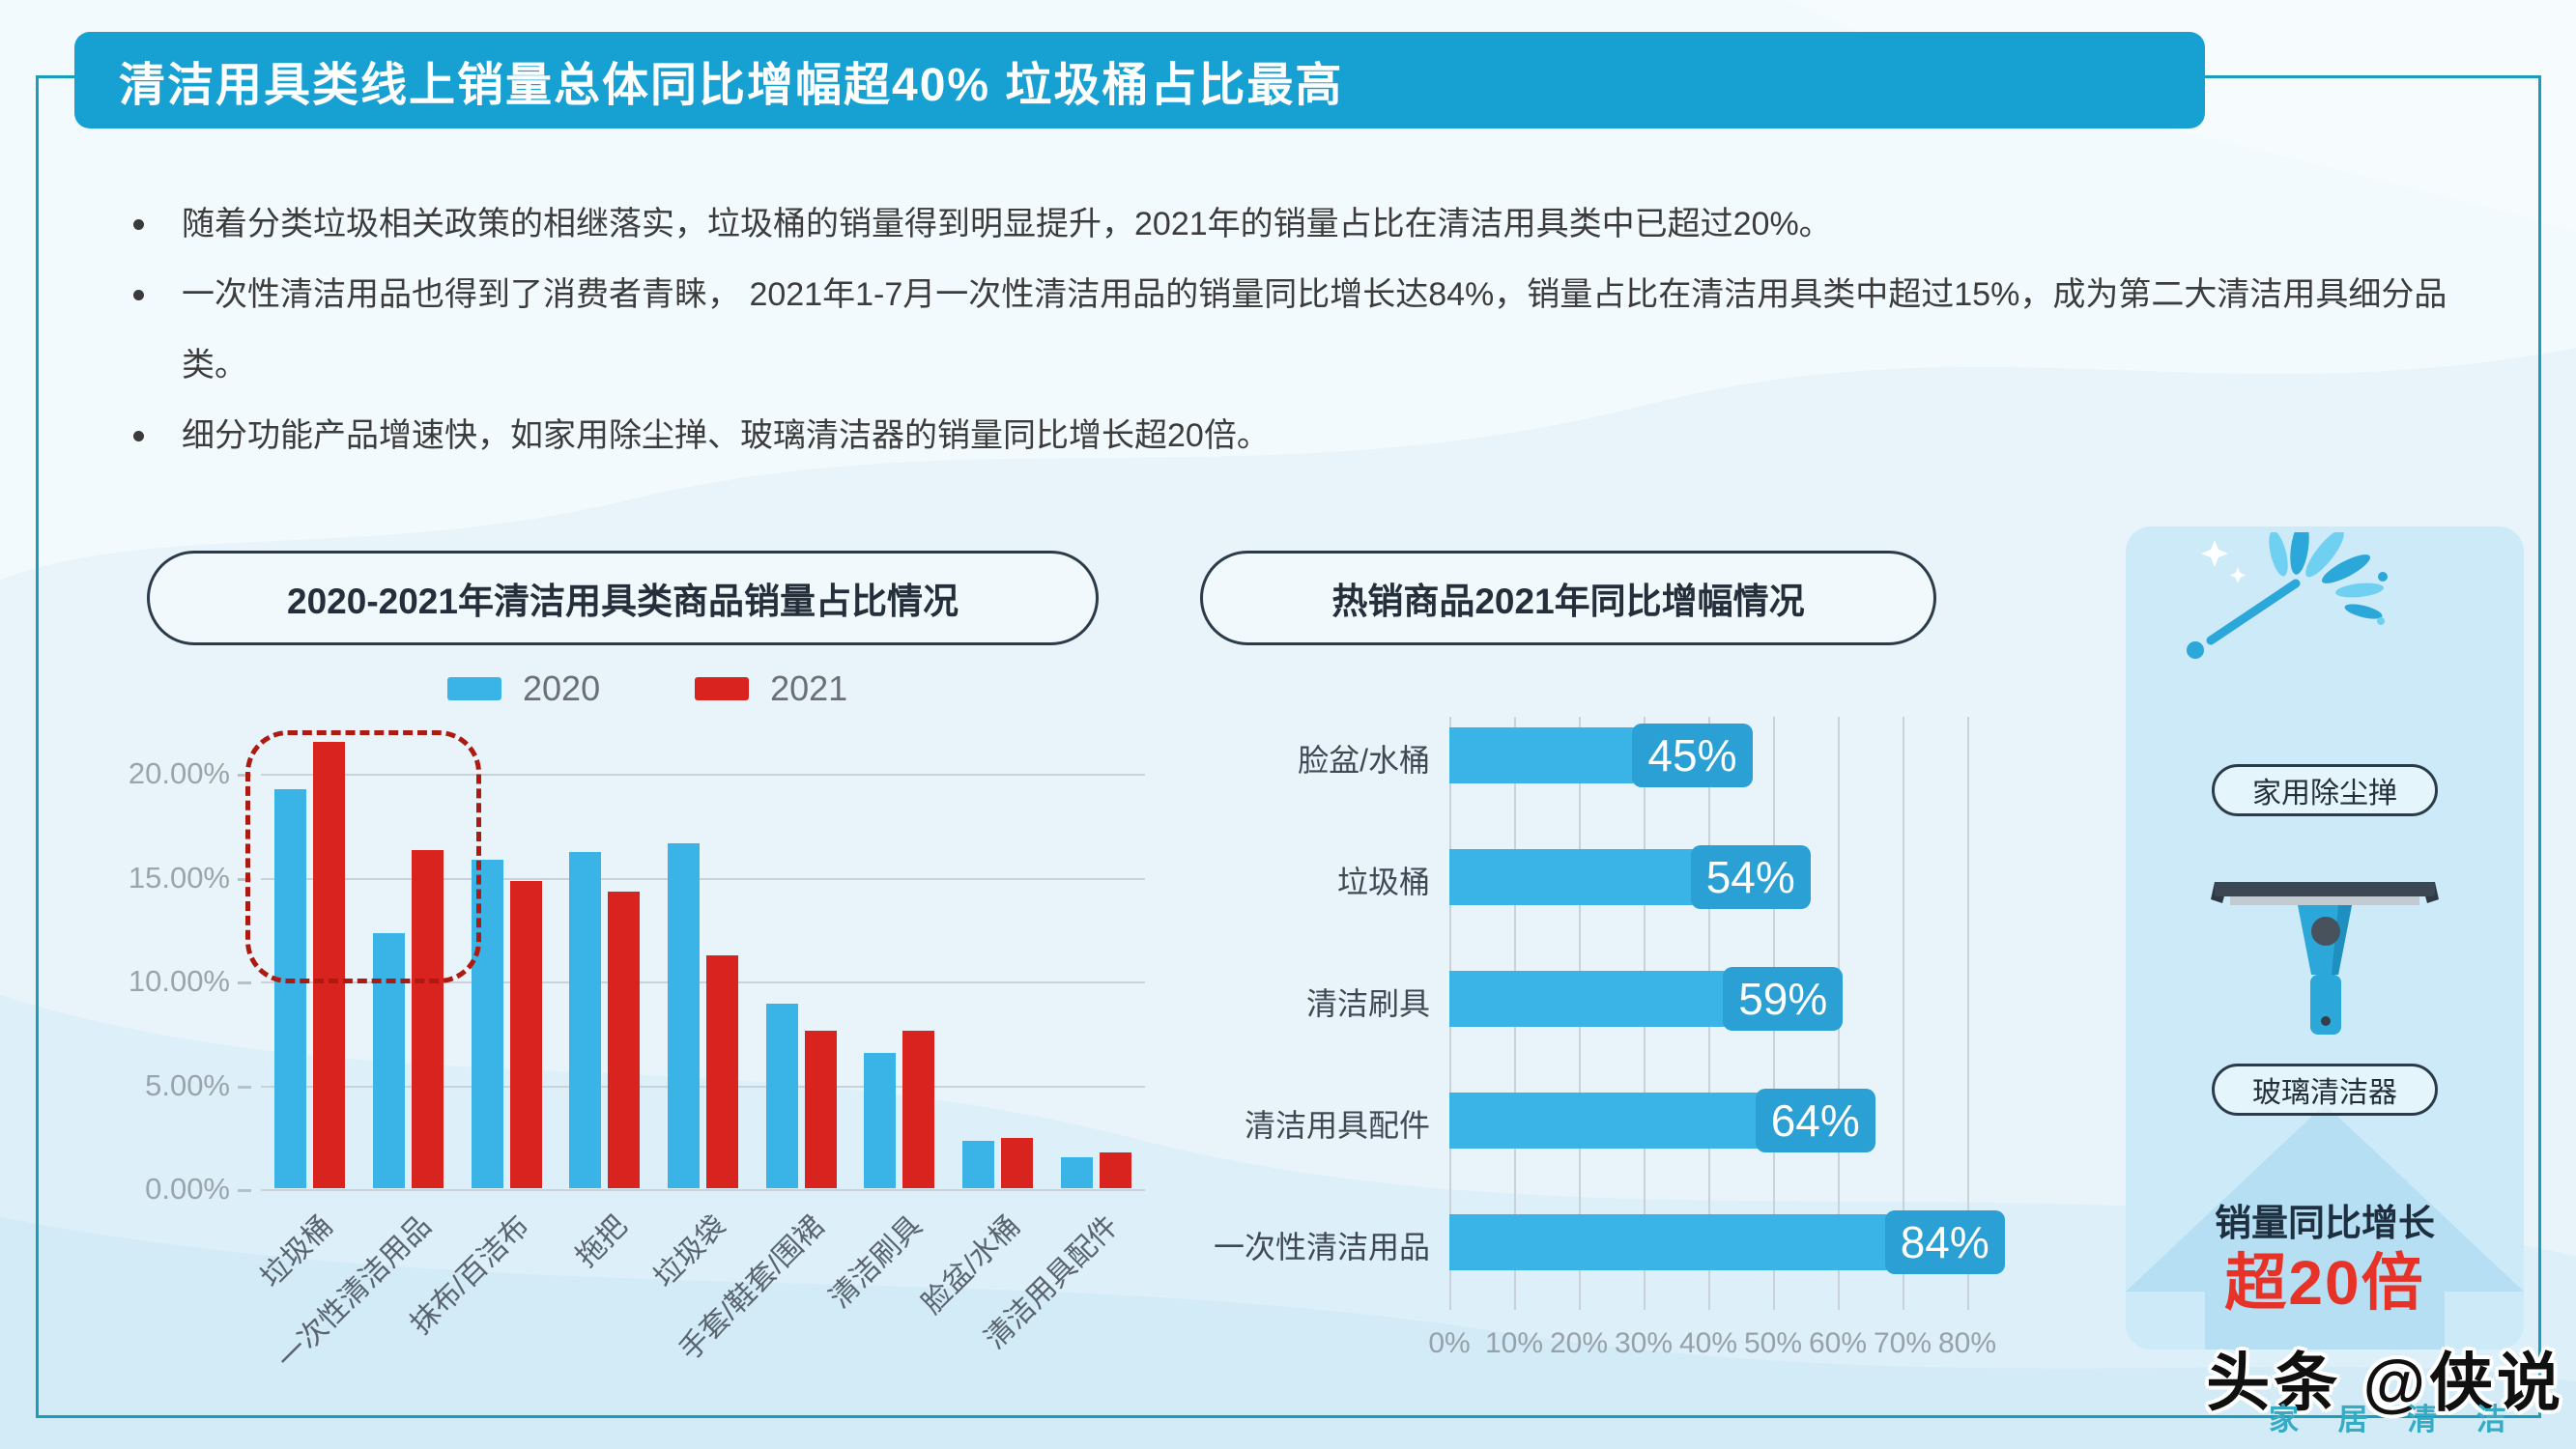 This screenshot has width=2576, height=1449. Describe the element at coordinates (507, 1024) in the screenshot. I see `bar-group-抹布/百洁布` at that location.